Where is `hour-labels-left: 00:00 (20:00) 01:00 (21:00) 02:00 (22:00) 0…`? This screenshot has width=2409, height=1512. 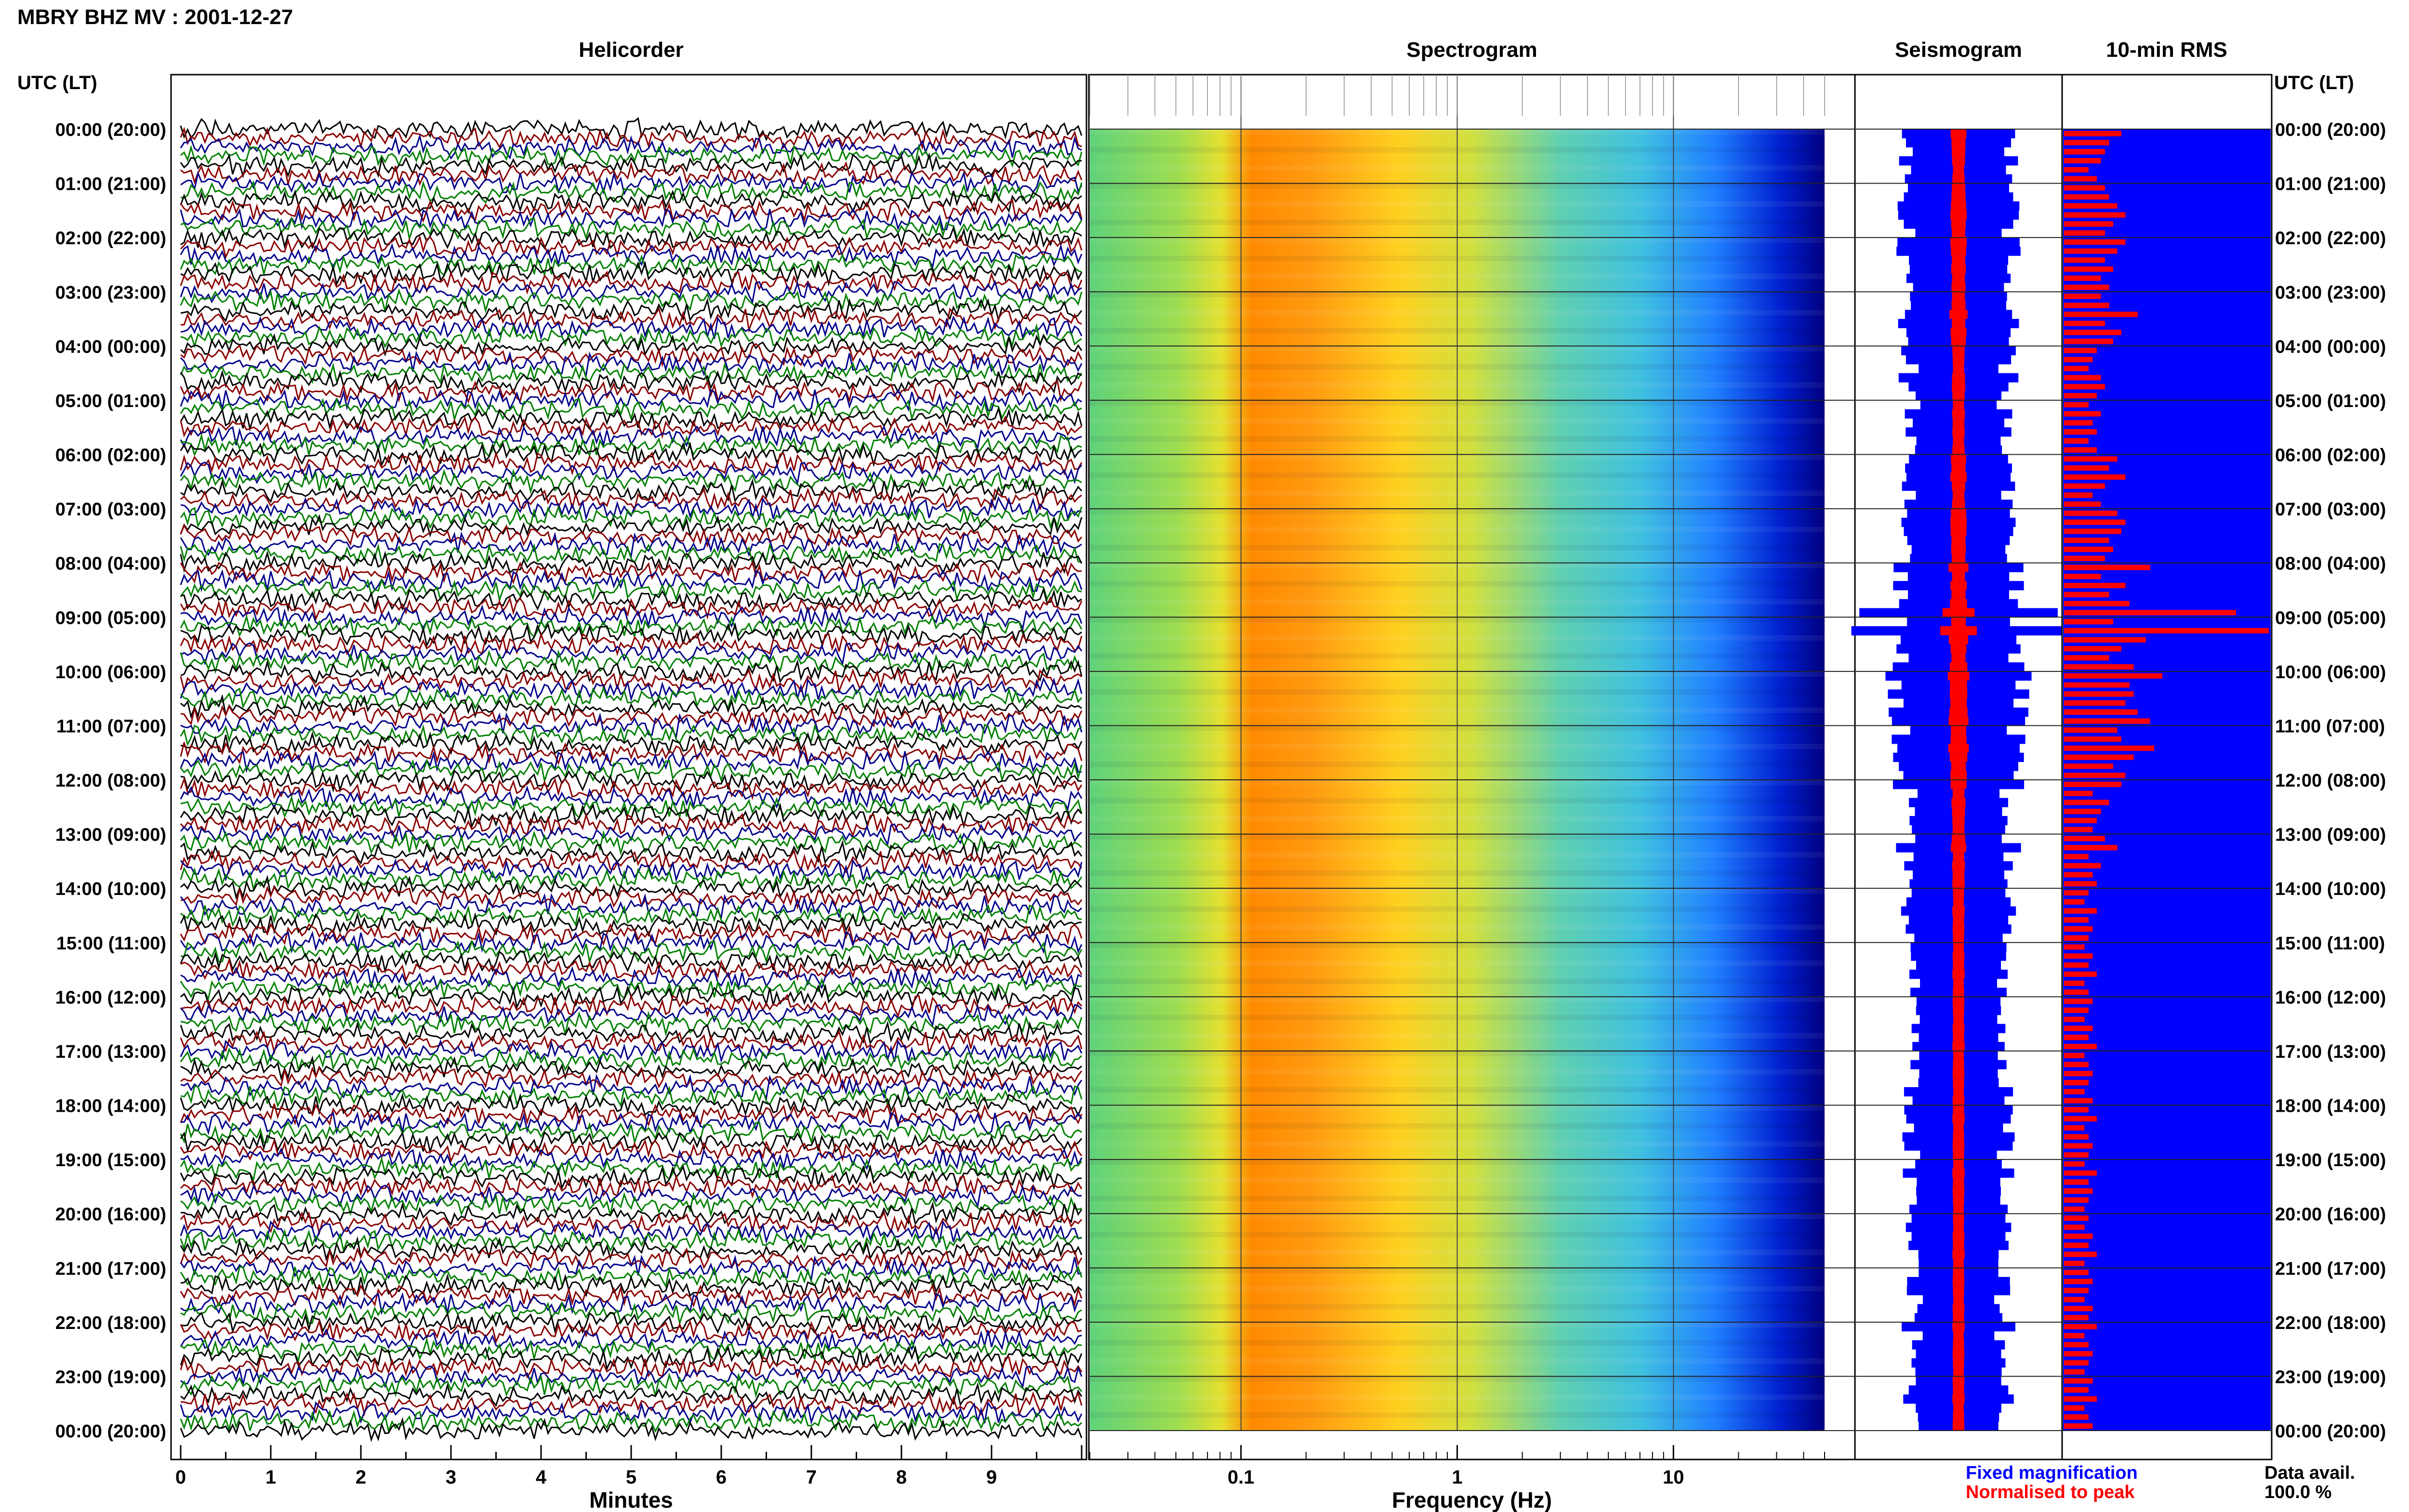 hour-labels-left: 00:00 (20:00) 01:00 (21:00) 02:00 (22:00) 0… is located at coordinates (110, 781).